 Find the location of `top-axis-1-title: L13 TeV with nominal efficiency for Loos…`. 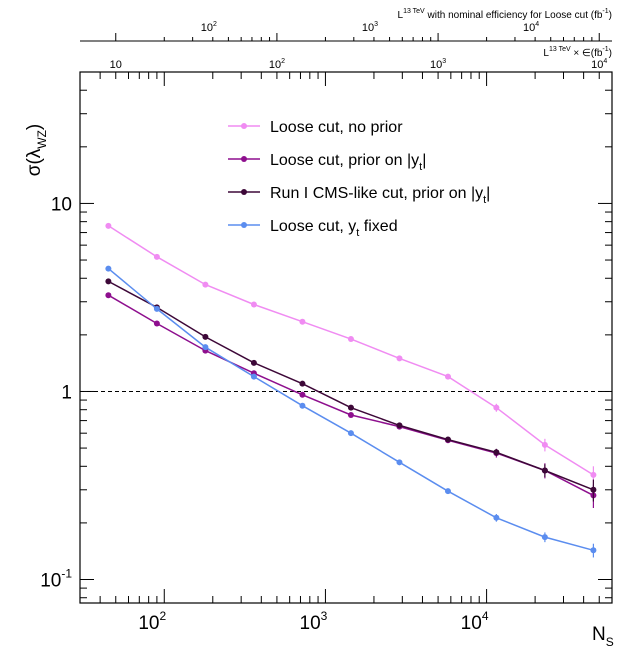

top-axis-1-title: L13 TeV with nominal efficiency for Loos… is located at coordinates (505, 14).